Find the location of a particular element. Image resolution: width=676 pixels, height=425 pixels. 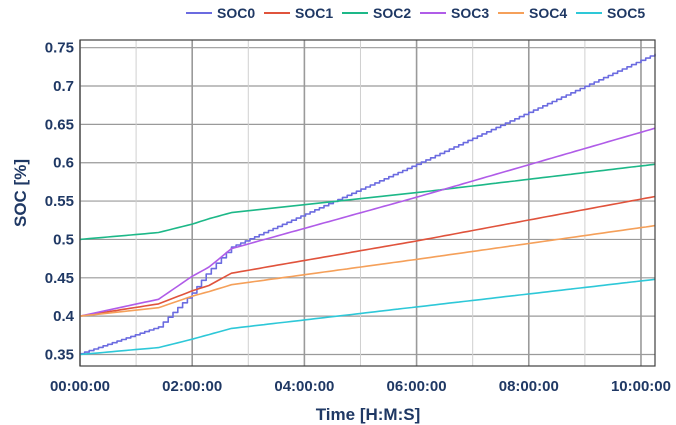

x-tick-label: 02:00:00 is located at coordinates (192, 386).